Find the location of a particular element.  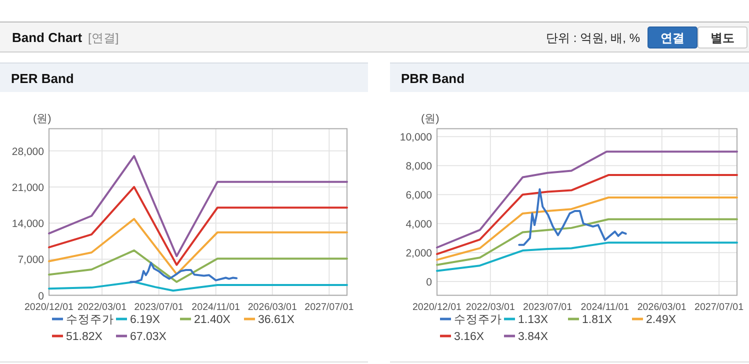

legend-label: 1.13X is located at coordinates (533, 320).